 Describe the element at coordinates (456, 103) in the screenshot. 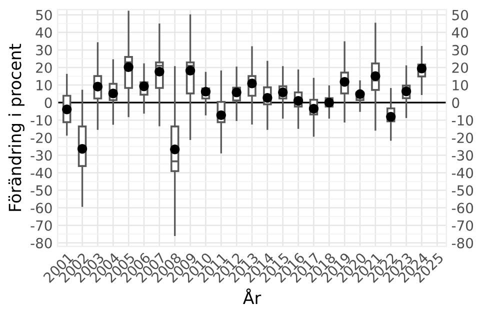

I see `y2-tick-label: 0` at that location.